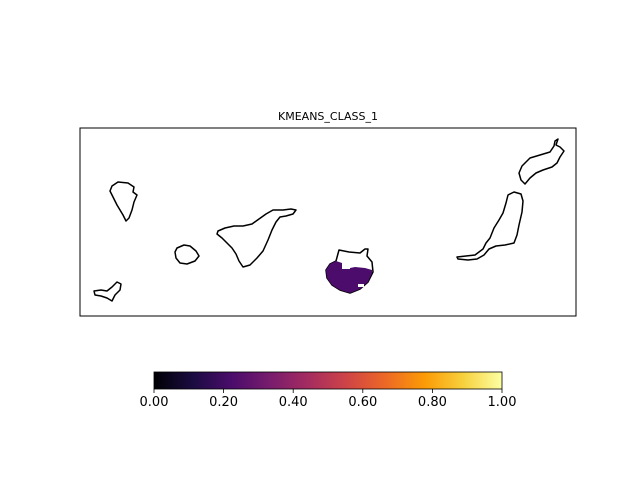 Image resolution: width=640 pixels, height=480 pixels. I want to click on colorbar-tick-label: 0.00, so click(154, 402).